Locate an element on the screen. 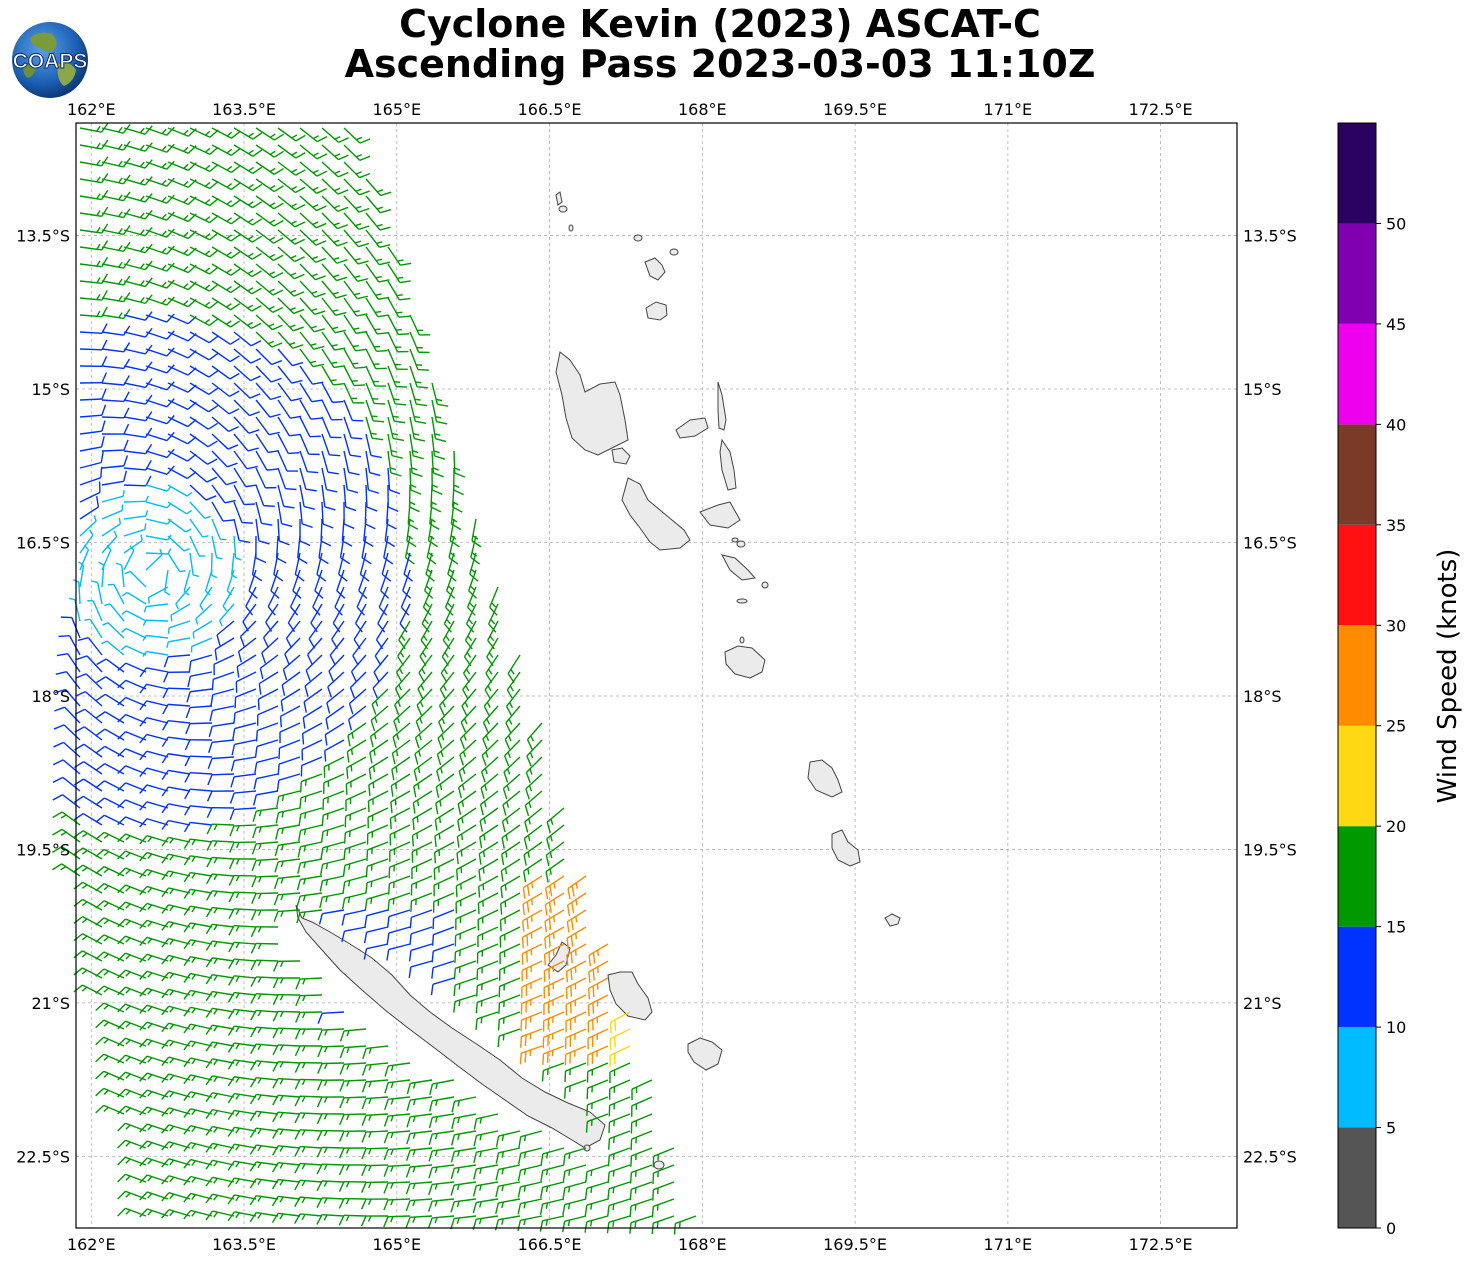 This screenshot has width=1475, height=1264. colorbar-bin is located at coordinates (1357, 675).